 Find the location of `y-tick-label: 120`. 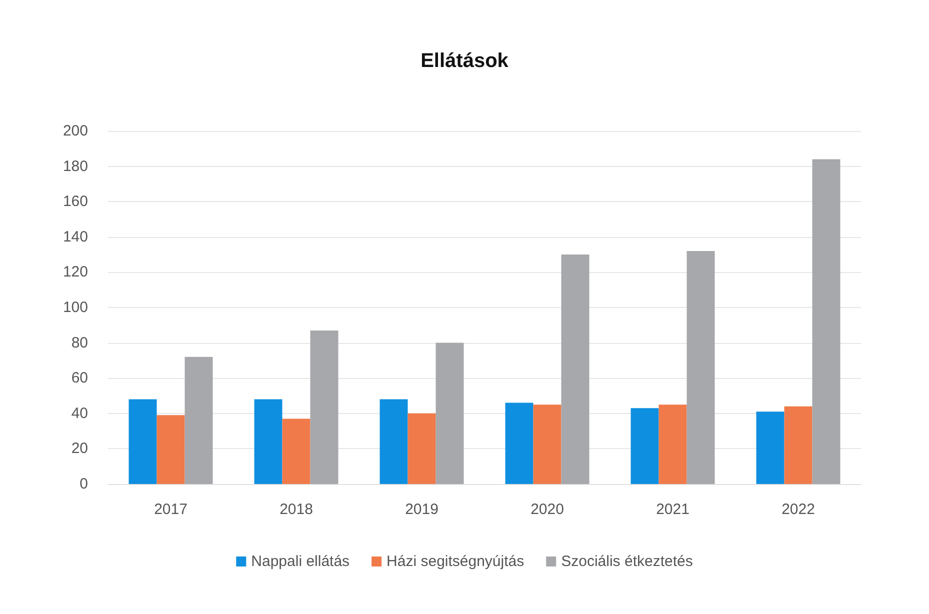

y-tick-label: 120 is located at coordinates (75, 272).